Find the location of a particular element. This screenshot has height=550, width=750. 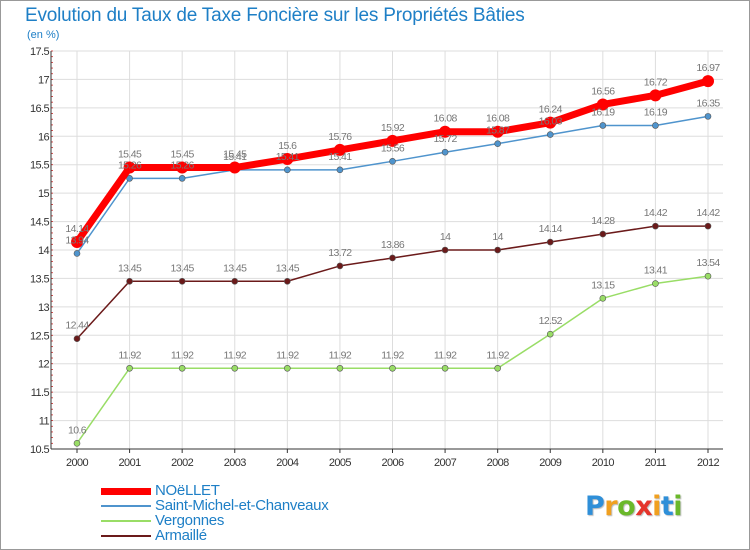

data-label-armaill: 14.14 is located at coordinates (551, 229).